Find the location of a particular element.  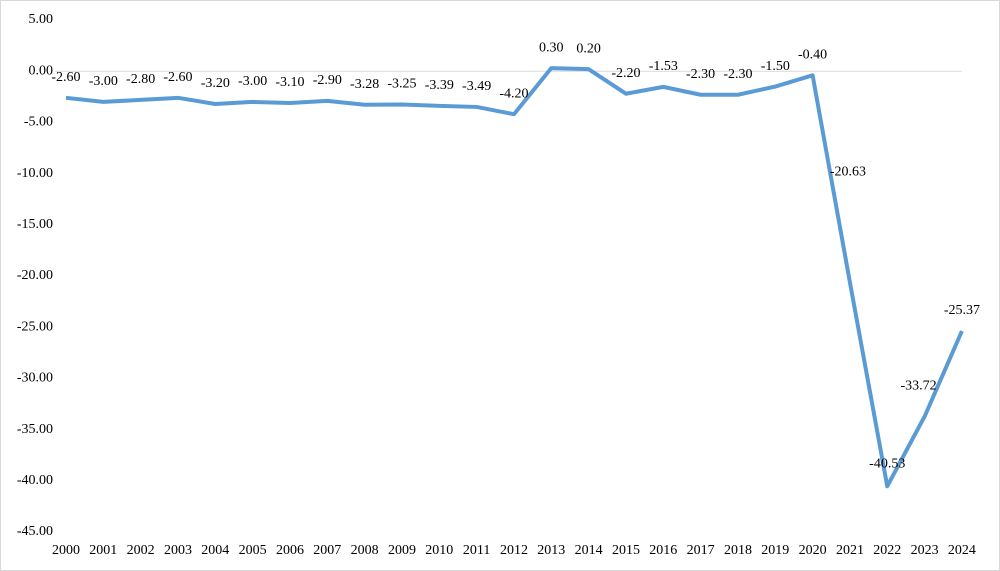

y-tick-label: -30.00 is located at coordinates (35, 378).